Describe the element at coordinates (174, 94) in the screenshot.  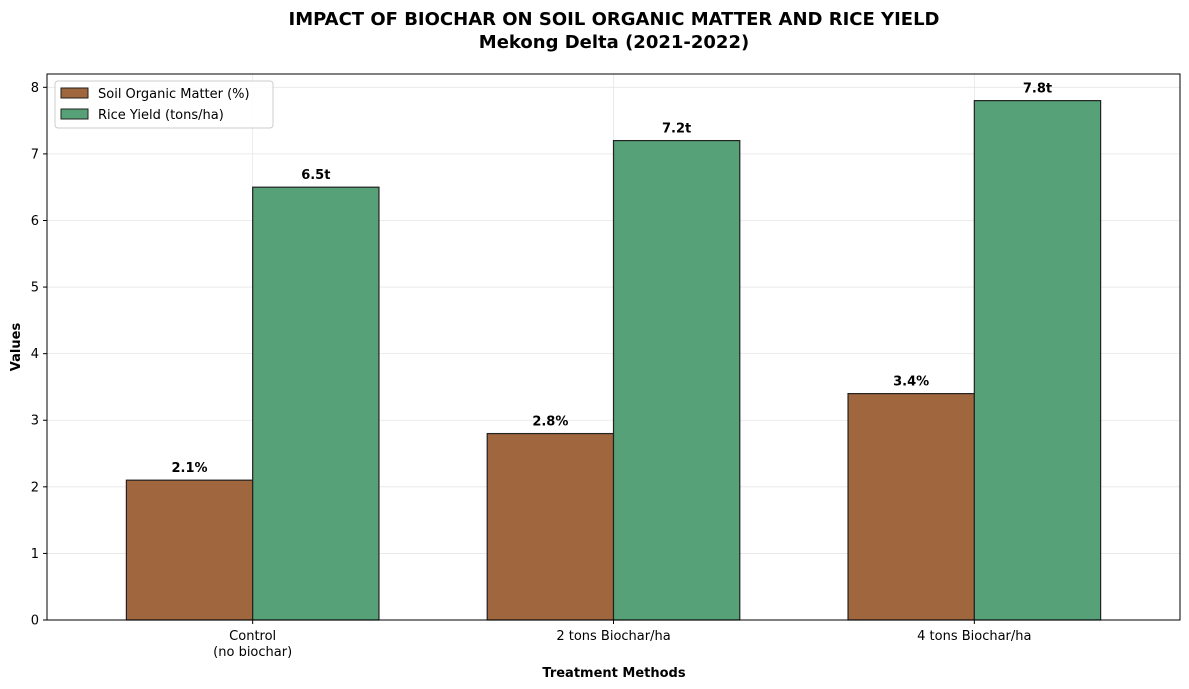
I see `legend-label: Soil Organic Matter (%)` at that location.